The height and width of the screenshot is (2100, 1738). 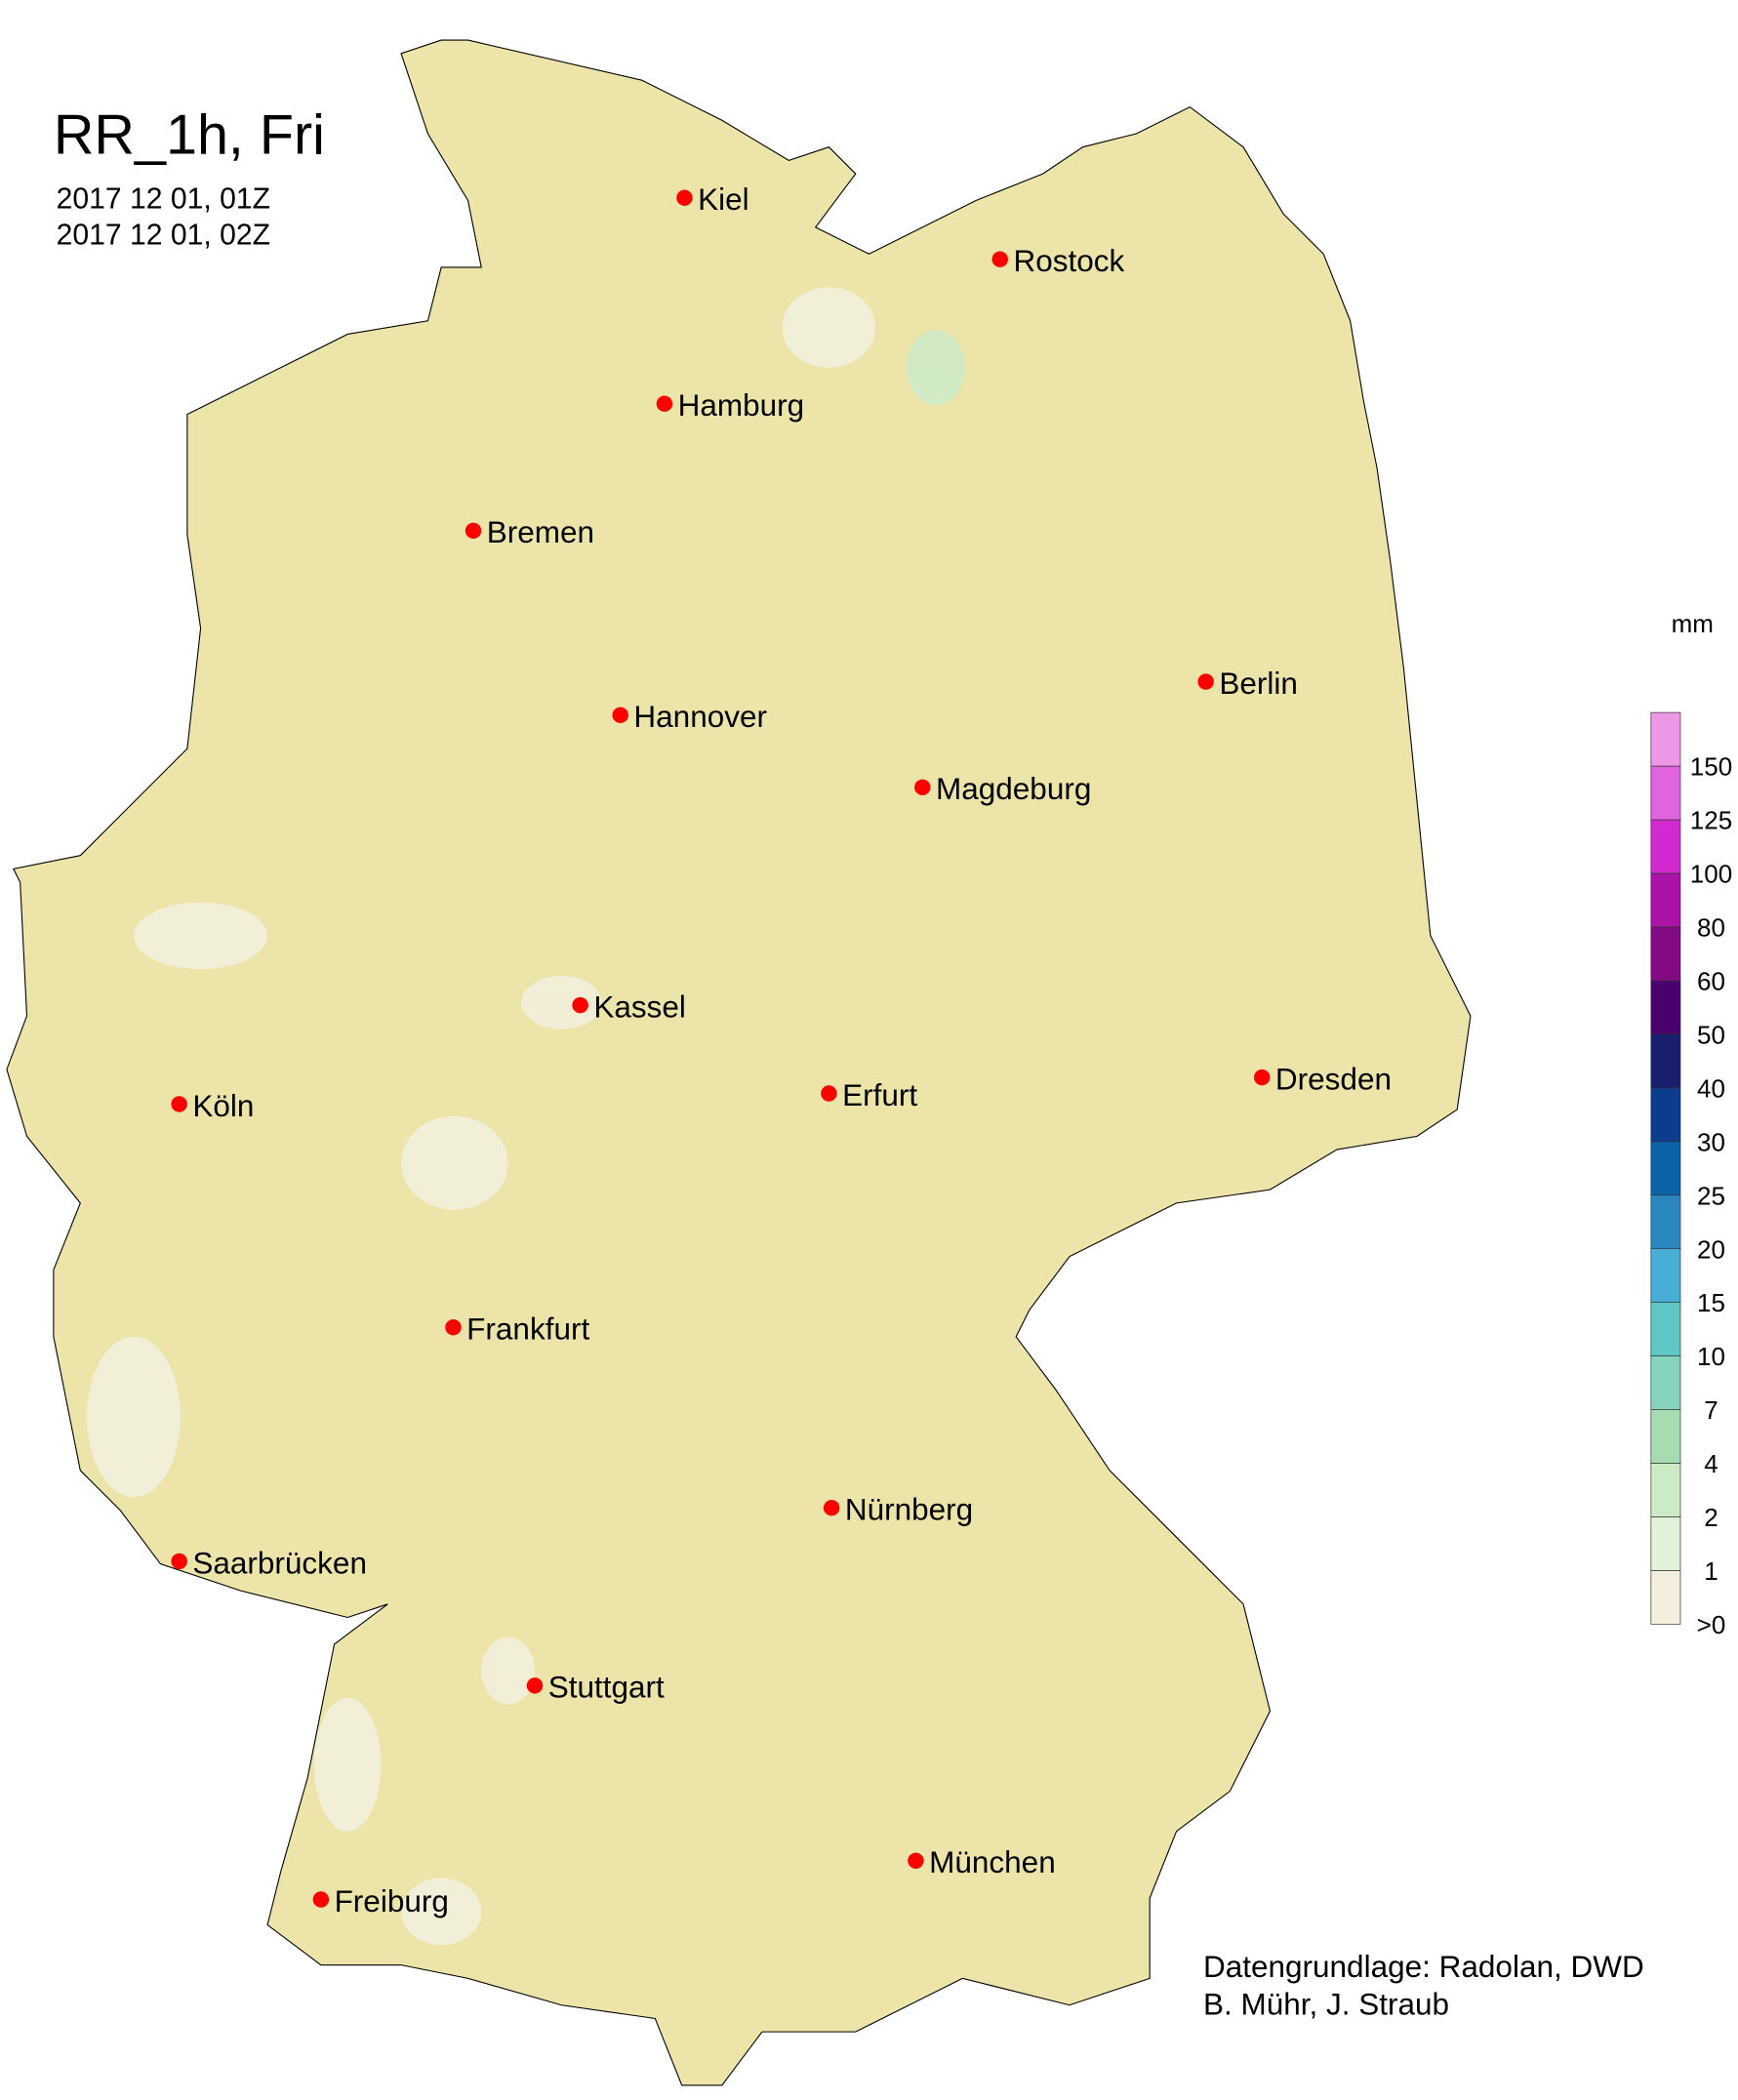 I want to click on city-label: Nürnberg, so click(x=909, y=1508).